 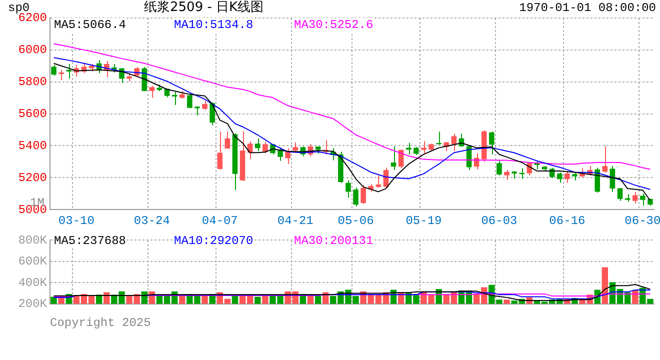 I want to click on x-tick-label: 06-03, so click(x=499, y=221).